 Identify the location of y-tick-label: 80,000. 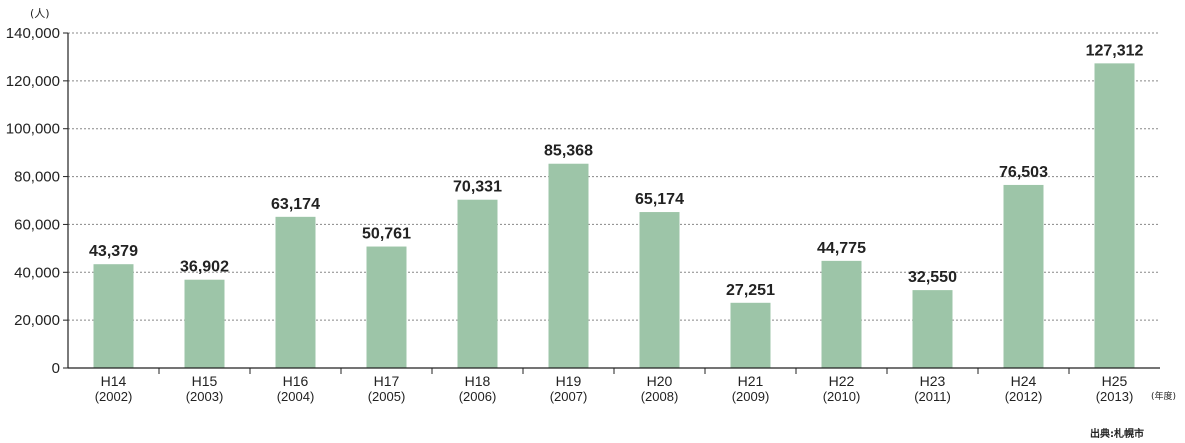
(37, 177).